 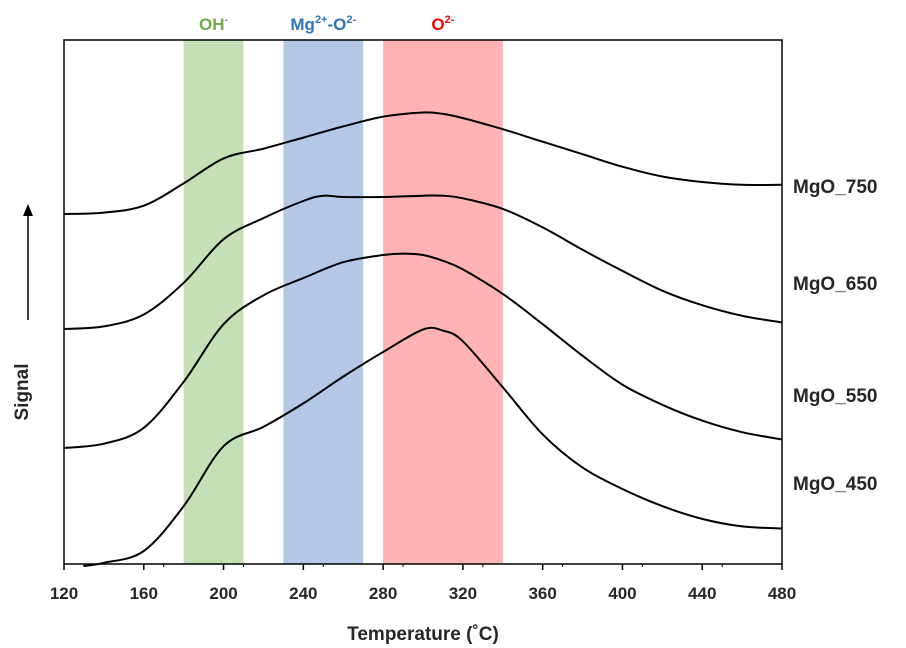 I want to click on series-label-mgo-450: MgO_450, so click(x=835, y=484).